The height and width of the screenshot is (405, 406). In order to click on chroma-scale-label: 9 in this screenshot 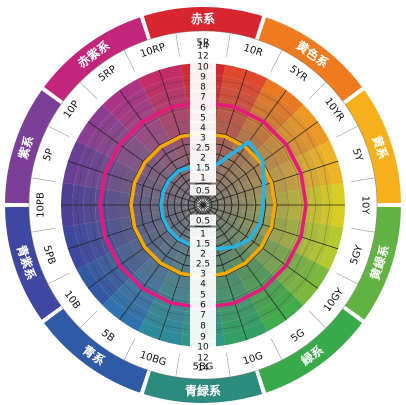, I will do `click(203, 338)`.